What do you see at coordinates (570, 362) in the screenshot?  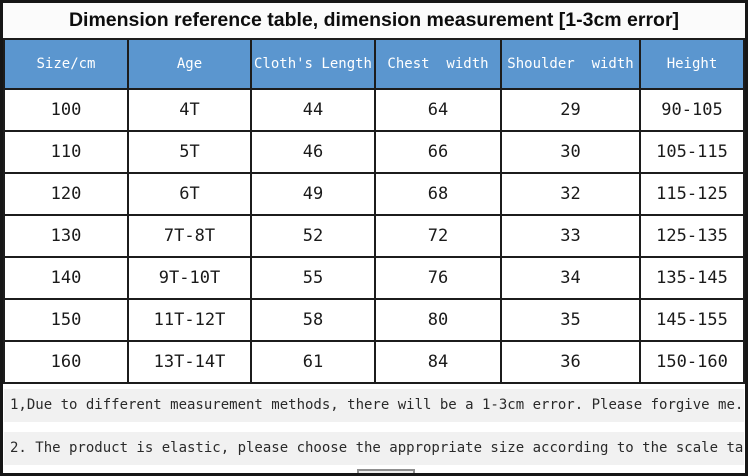 I see `shoulder-cell: 36` at bounding box center [570, 362].